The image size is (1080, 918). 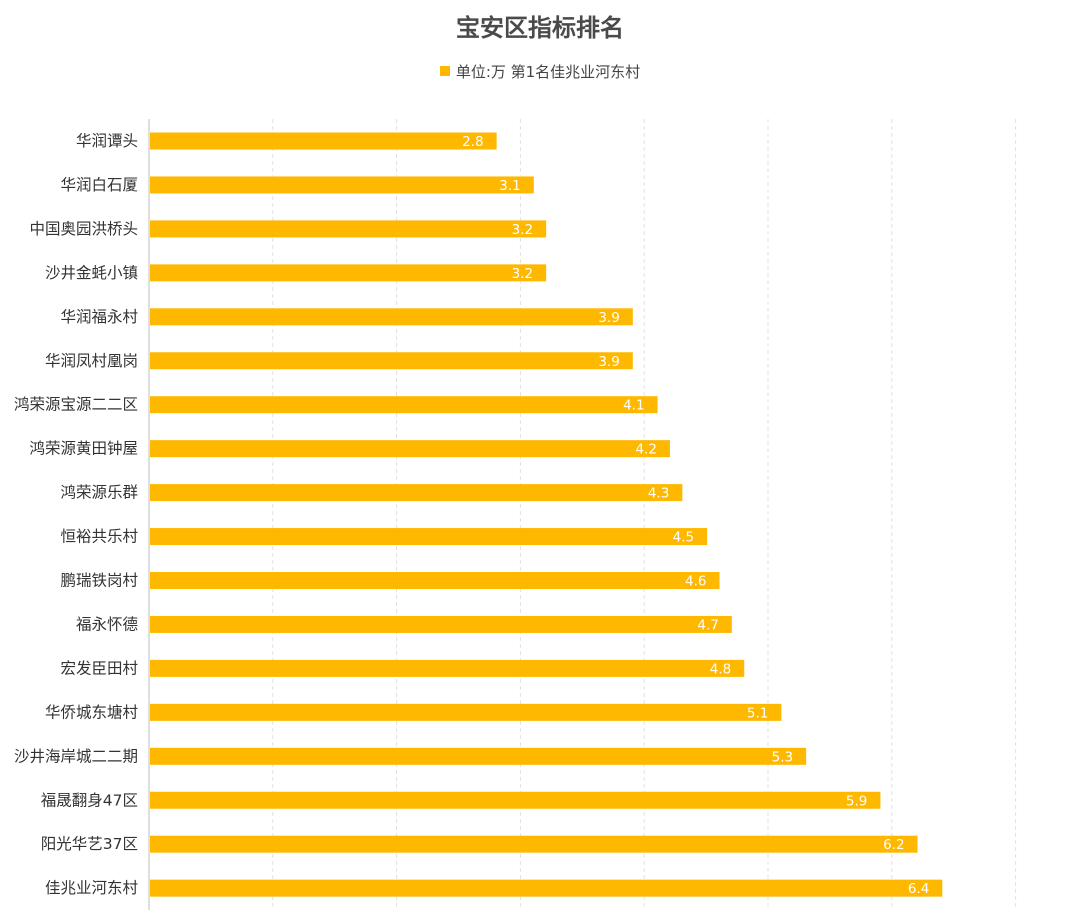 I want to click on category-label: 沙井金蚝小镇, so click(x=91, y=273).